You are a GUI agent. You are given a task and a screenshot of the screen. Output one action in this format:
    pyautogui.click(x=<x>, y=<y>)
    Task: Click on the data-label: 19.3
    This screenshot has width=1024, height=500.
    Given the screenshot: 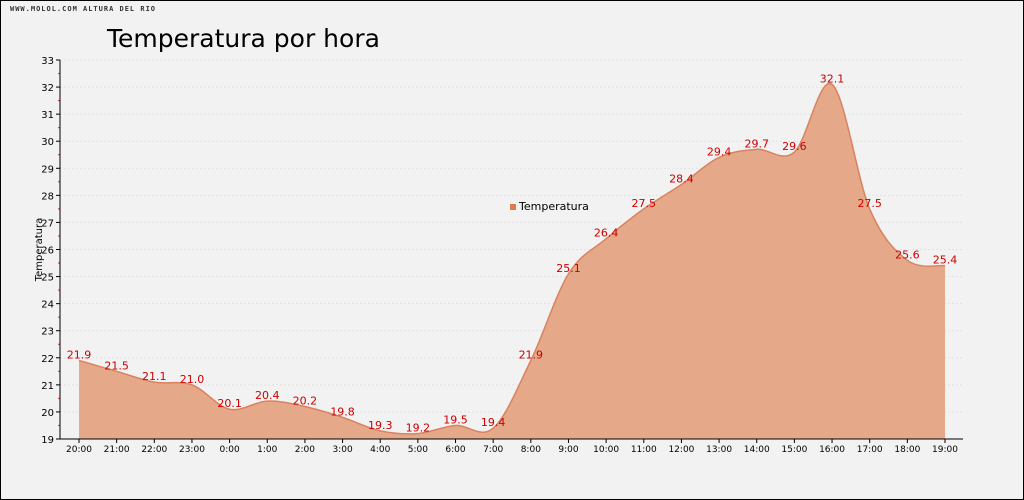 What is the action you would take?
    pyautogui.click(x=380, y=425)
    